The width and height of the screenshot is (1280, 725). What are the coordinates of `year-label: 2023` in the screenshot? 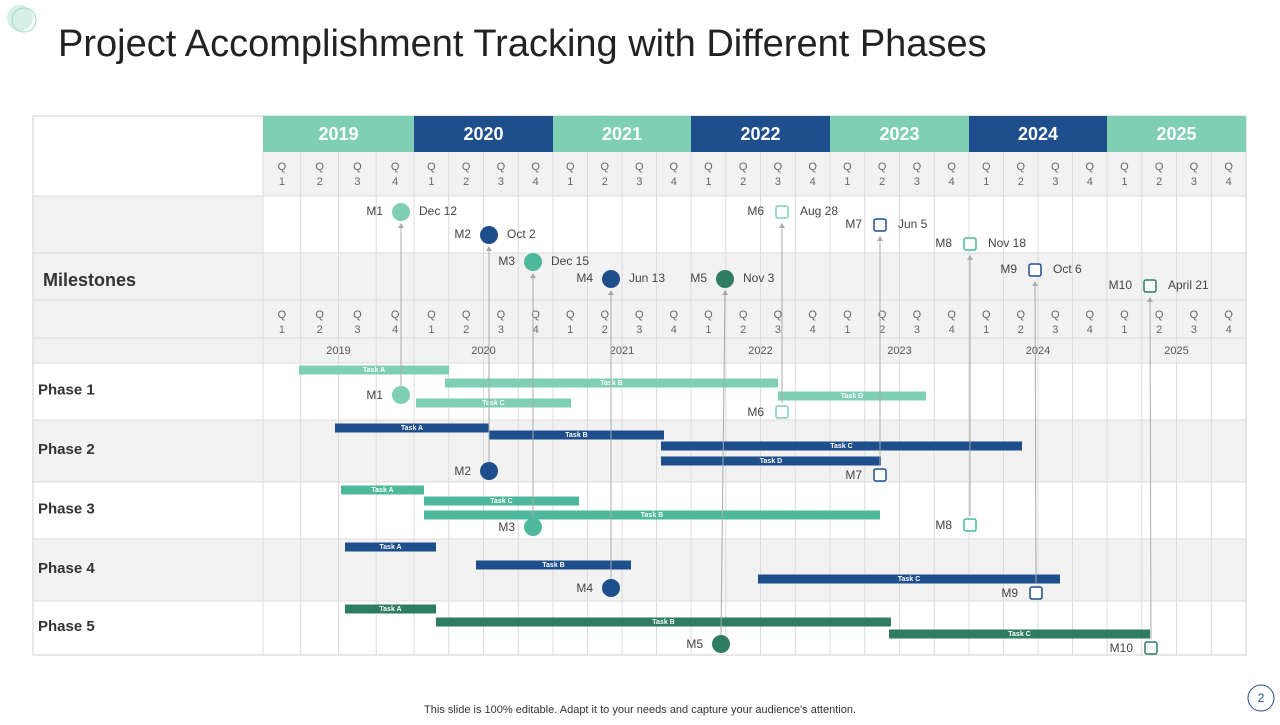 It's located at (899, 134).